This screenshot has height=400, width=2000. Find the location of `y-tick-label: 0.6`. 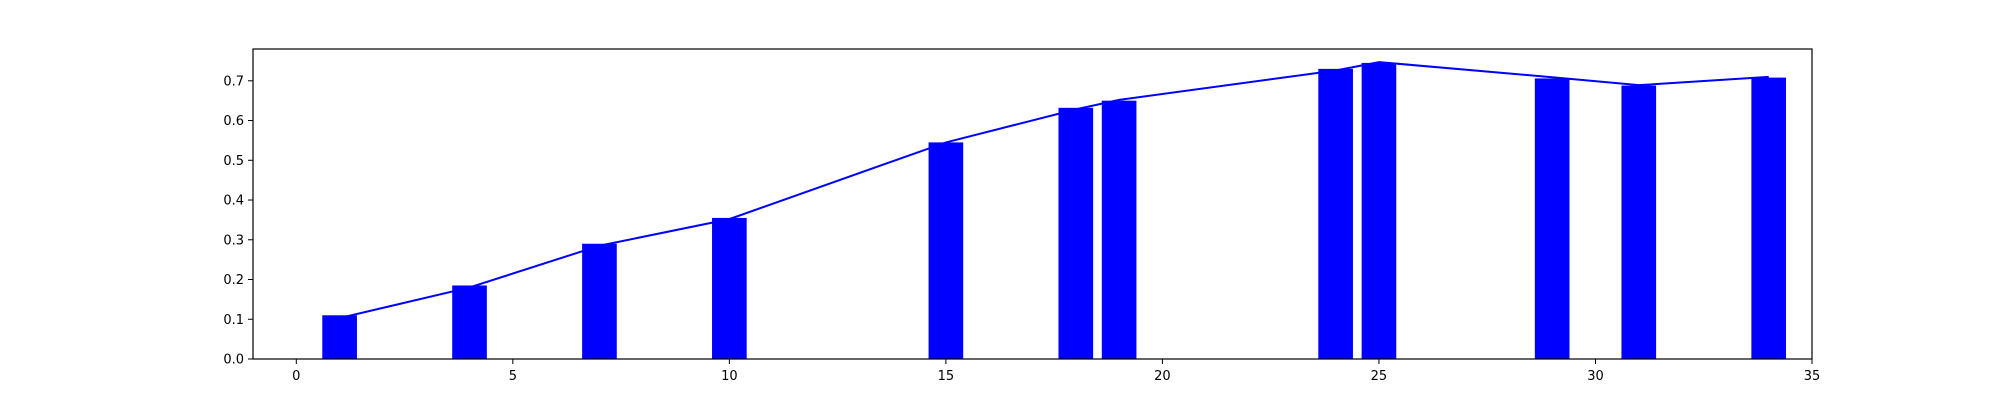

y-tick-label: 0.6 is located at coordinates (233, 121).